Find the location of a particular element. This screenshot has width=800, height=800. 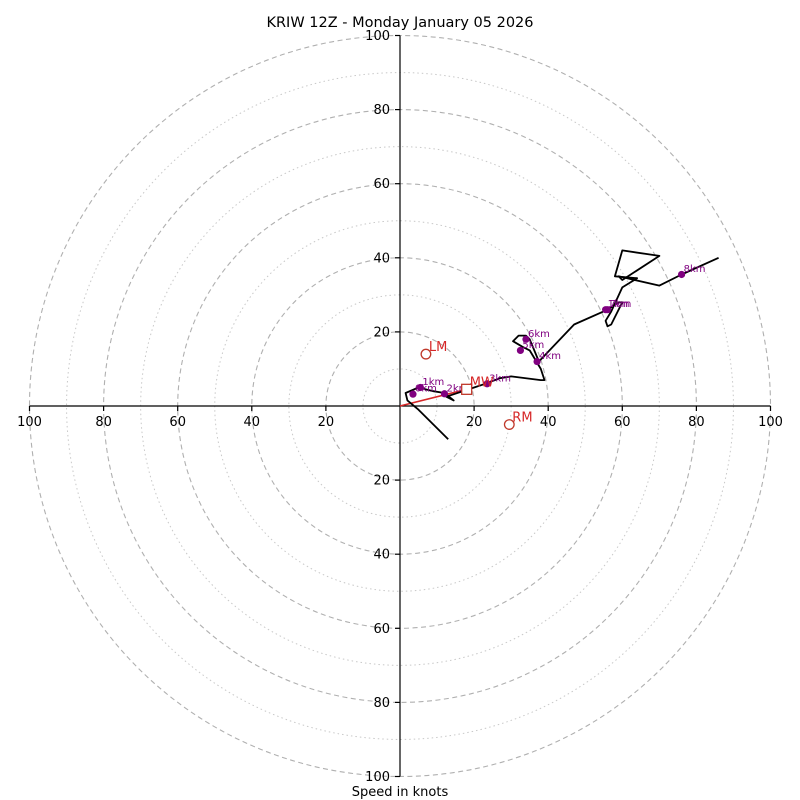

storm-motion-rm-marker is located at coordinates (509, 424).